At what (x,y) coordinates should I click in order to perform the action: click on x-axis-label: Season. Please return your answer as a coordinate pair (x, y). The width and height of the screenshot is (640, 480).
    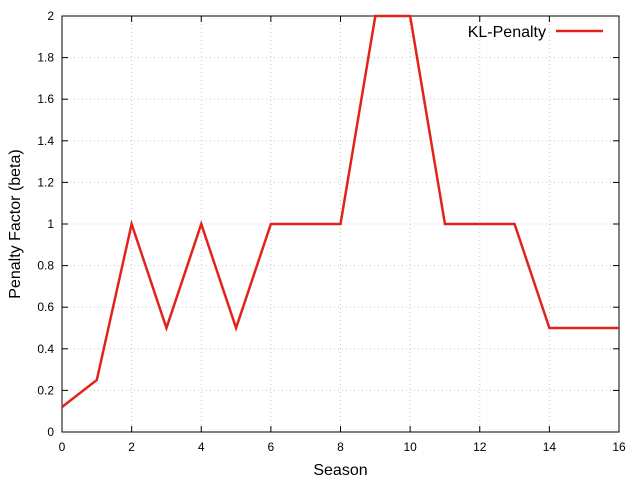
    Looking at the image, I should click on (340, 470).